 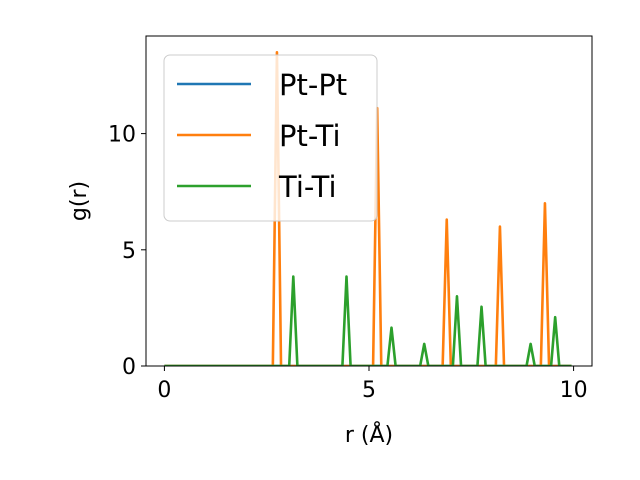 What do you see at coordinates (129, 367) in the screenshot?
I see `y-tick-label: 0` at bounding box center [129, 367].